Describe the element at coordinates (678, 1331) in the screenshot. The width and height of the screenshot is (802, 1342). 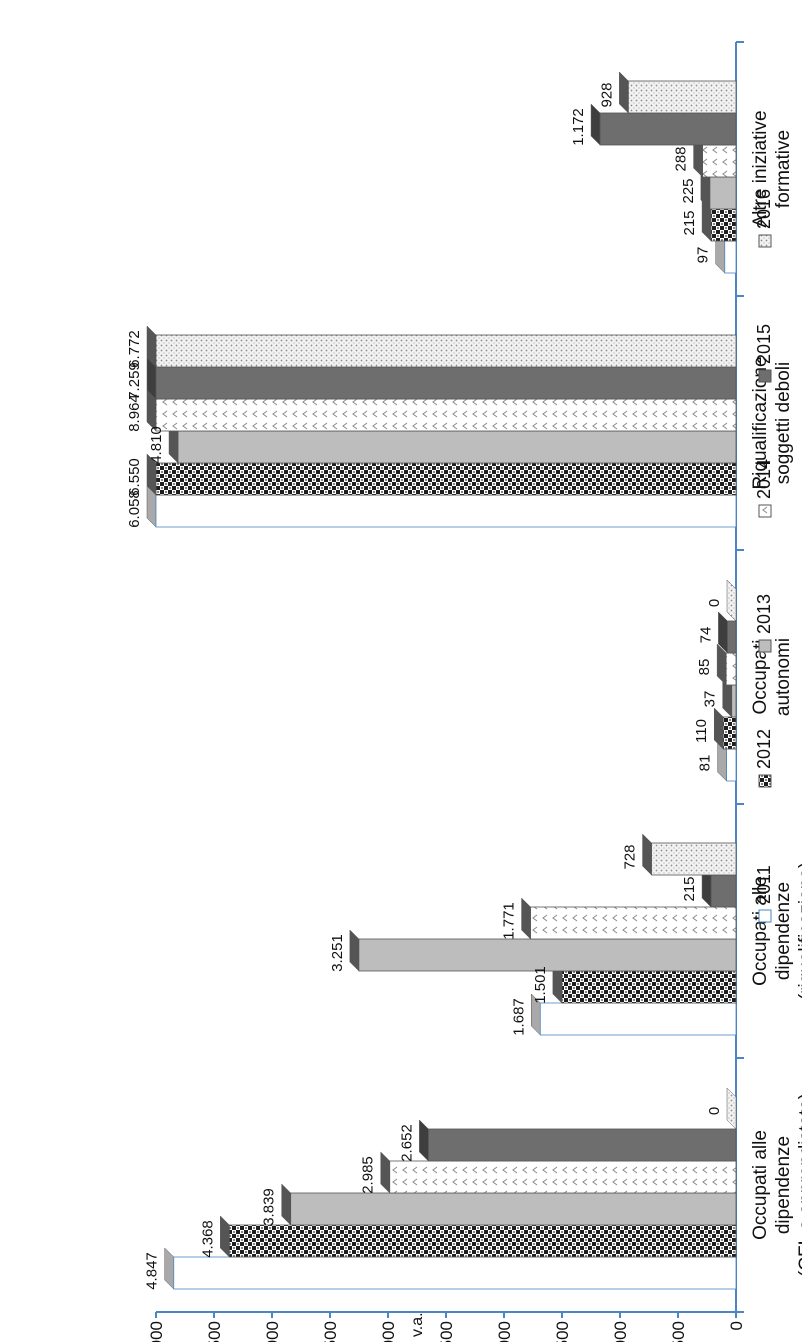
I see `value-axis-tick-label: 500` at that location.